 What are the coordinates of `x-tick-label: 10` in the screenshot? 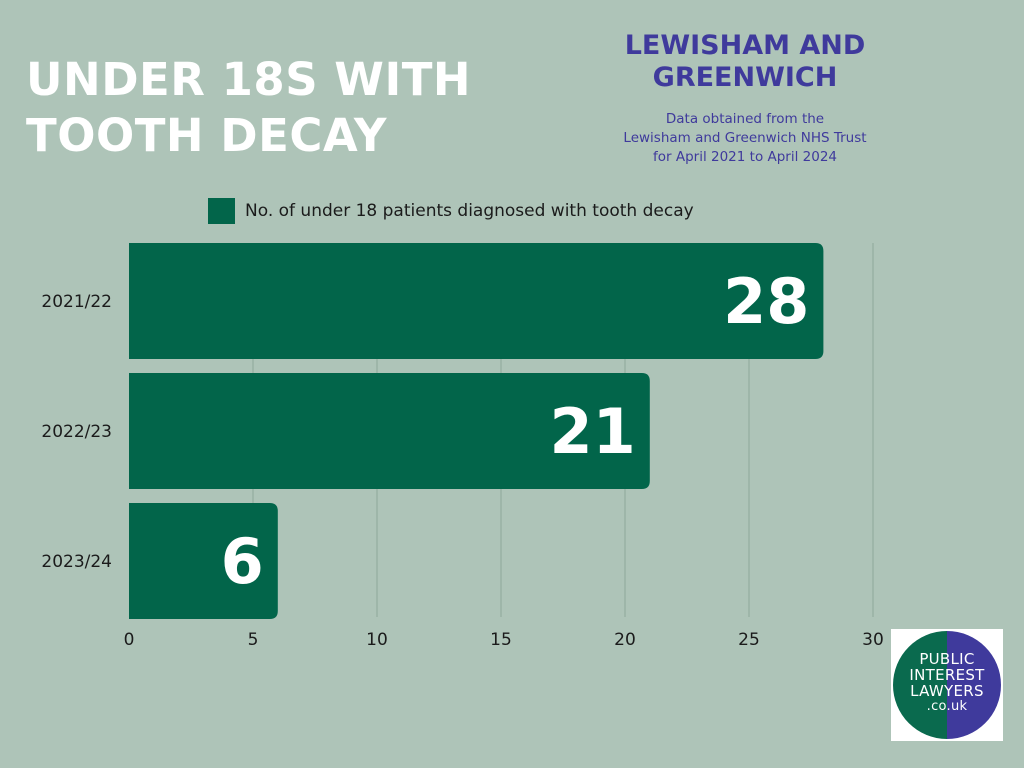 It's located at (377, 640).